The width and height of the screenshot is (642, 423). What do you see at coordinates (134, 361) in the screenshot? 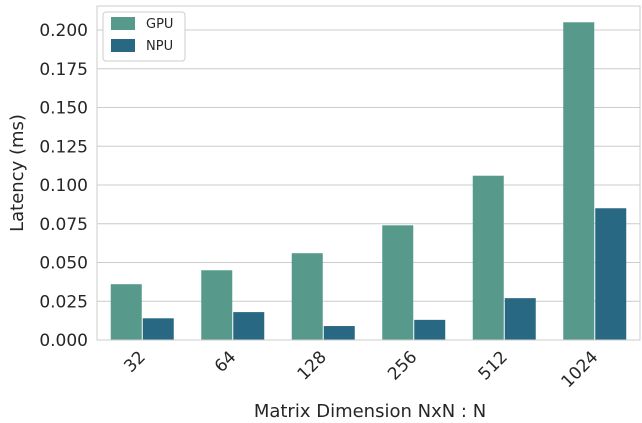
I see `x-tick-label: 32` at bounding box center [134, 361].